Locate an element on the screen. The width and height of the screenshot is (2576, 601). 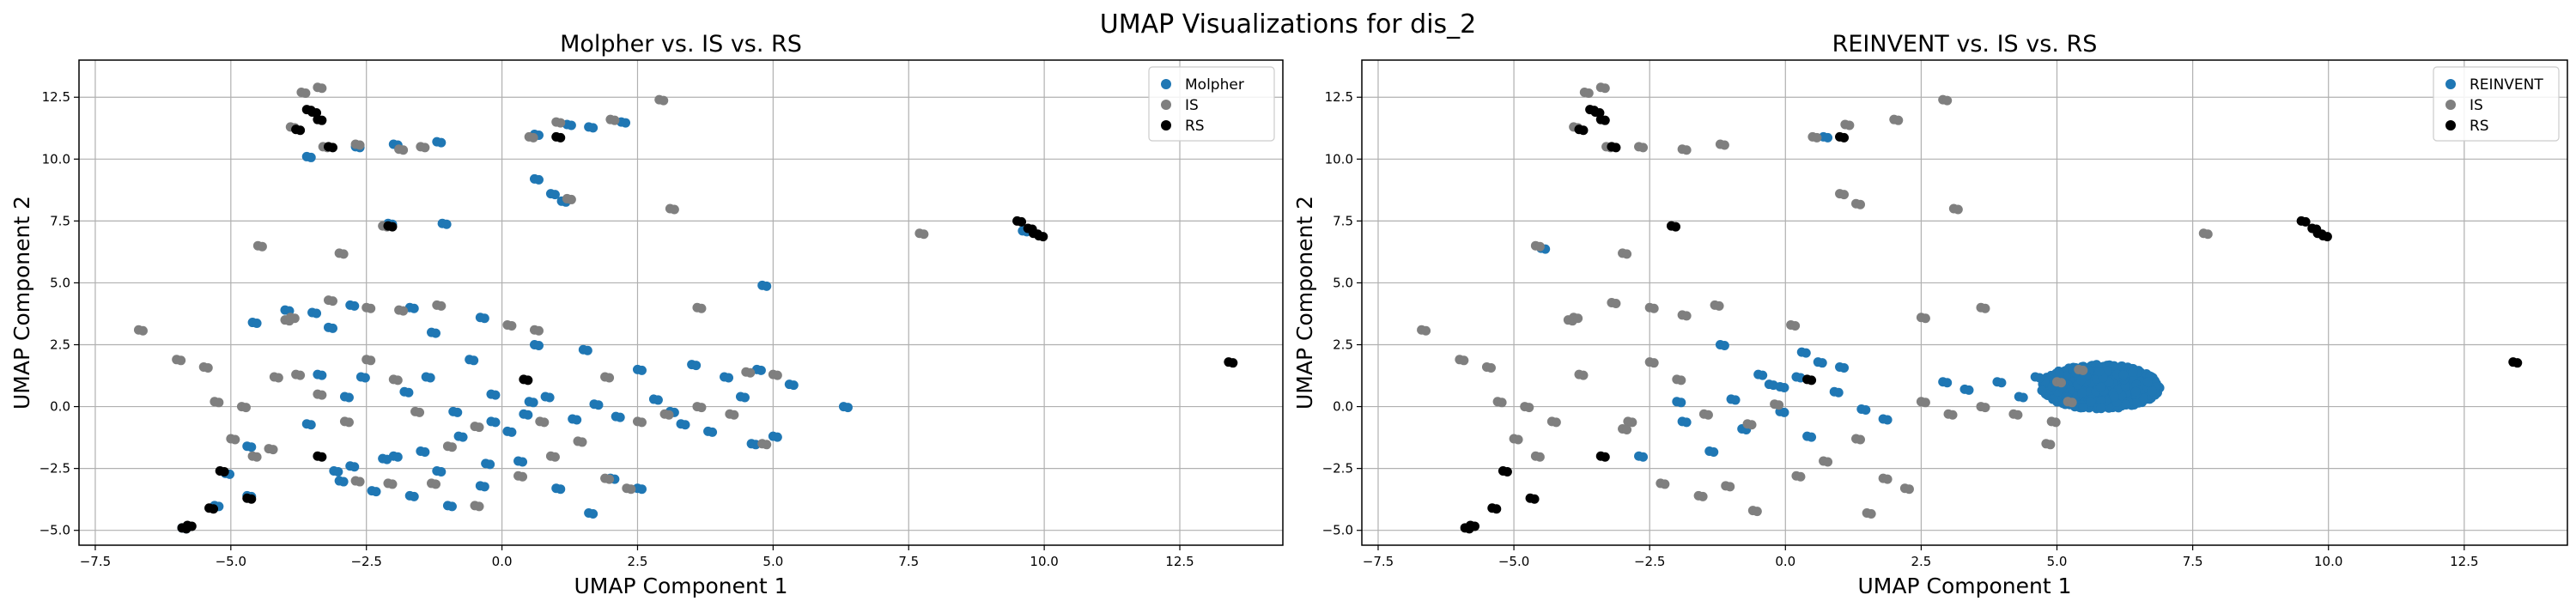
x-tick-label: −7.5 is located at coordinates (1378, 561).